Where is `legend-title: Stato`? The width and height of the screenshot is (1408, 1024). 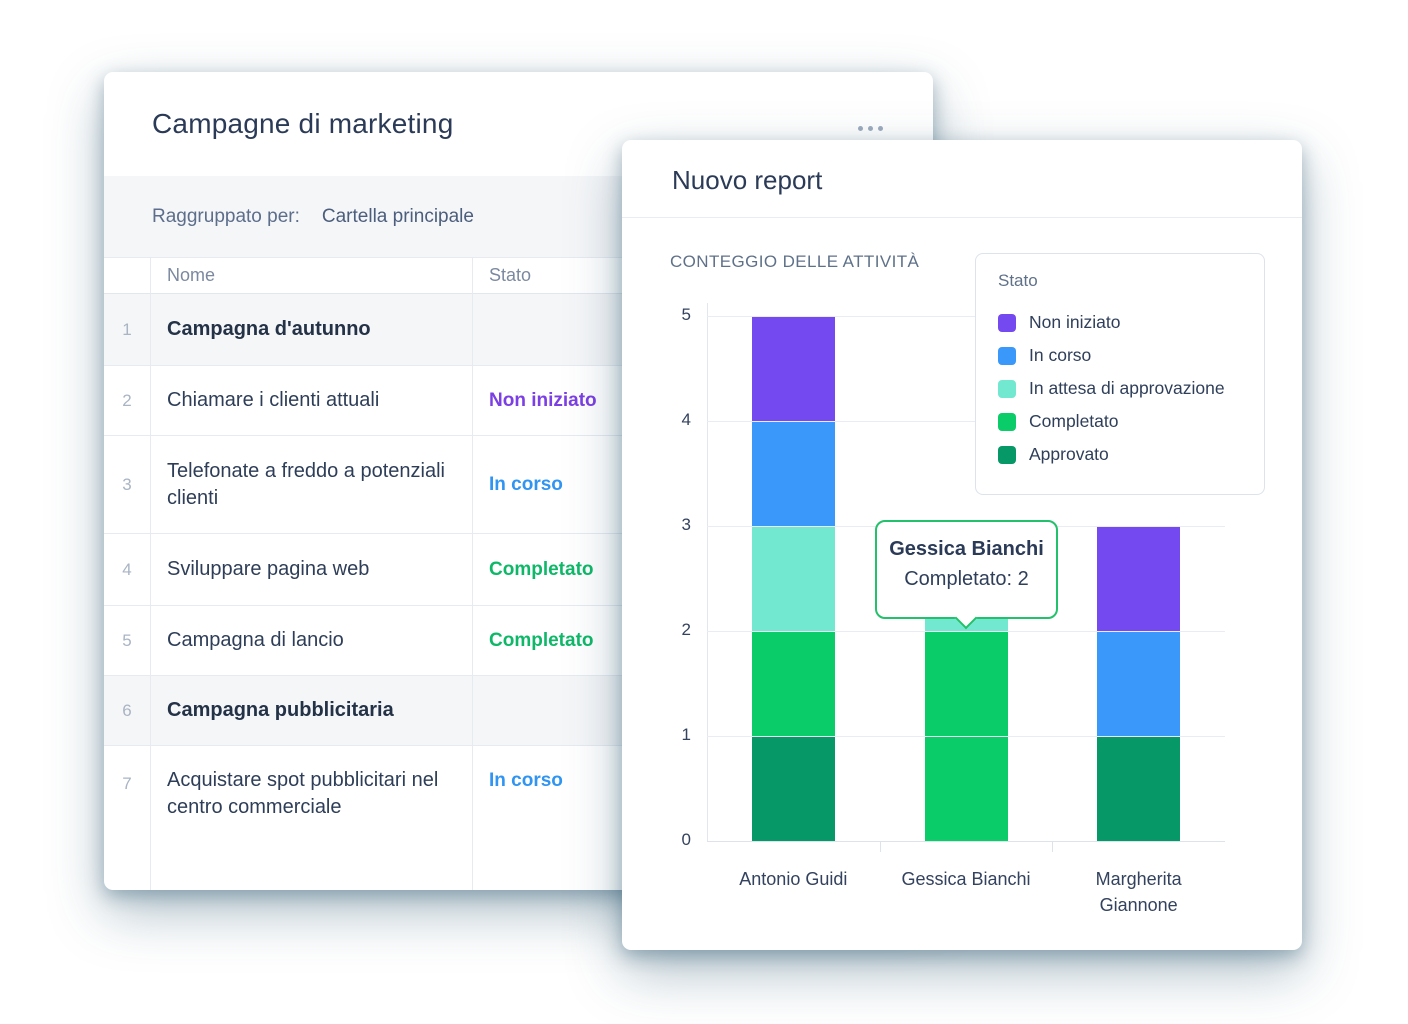 legend-title: Stato is located at coordinates (1018, 280).